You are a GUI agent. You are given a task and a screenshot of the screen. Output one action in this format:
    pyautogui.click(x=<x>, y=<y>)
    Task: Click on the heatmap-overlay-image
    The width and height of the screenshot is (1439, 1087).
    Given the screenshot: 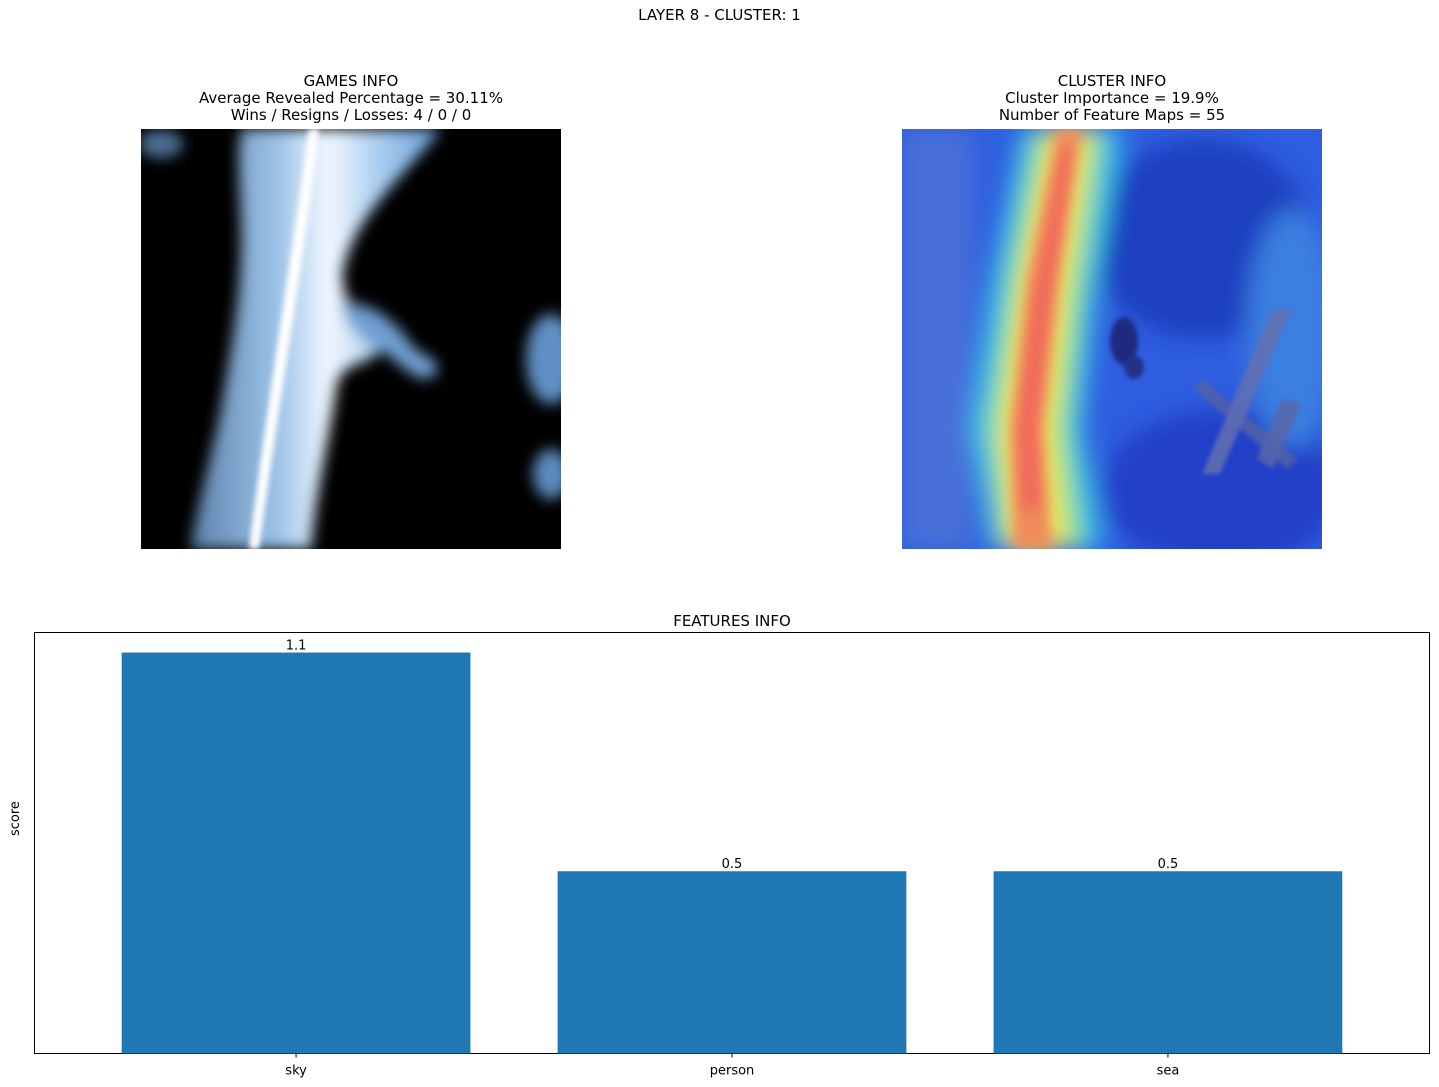 What is the action you would take?
    pyautogui.click(x=1112, y=339)
    